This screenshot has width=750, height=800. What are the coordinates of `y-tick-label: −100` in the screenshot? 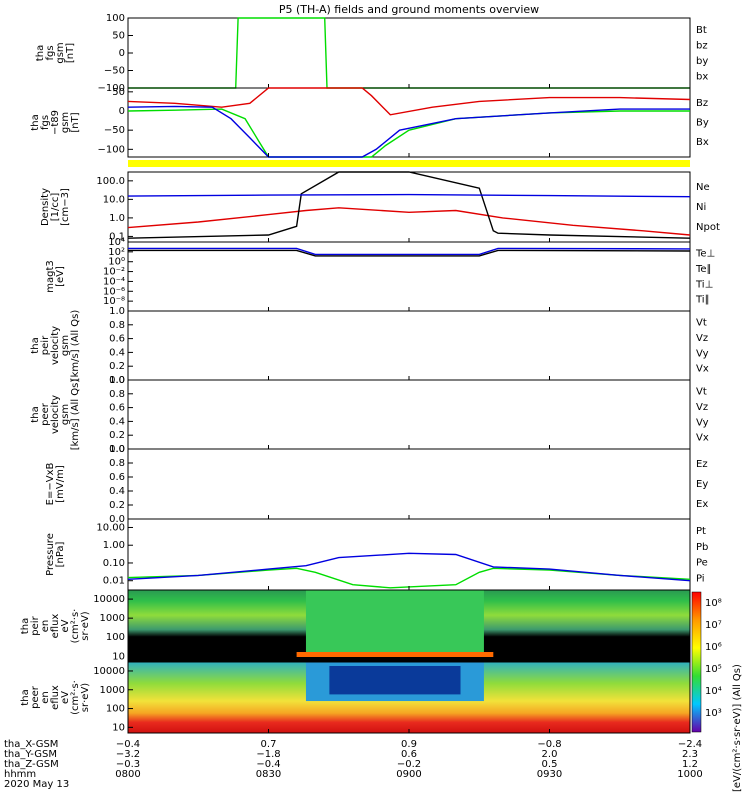 It's located at (111, 88).